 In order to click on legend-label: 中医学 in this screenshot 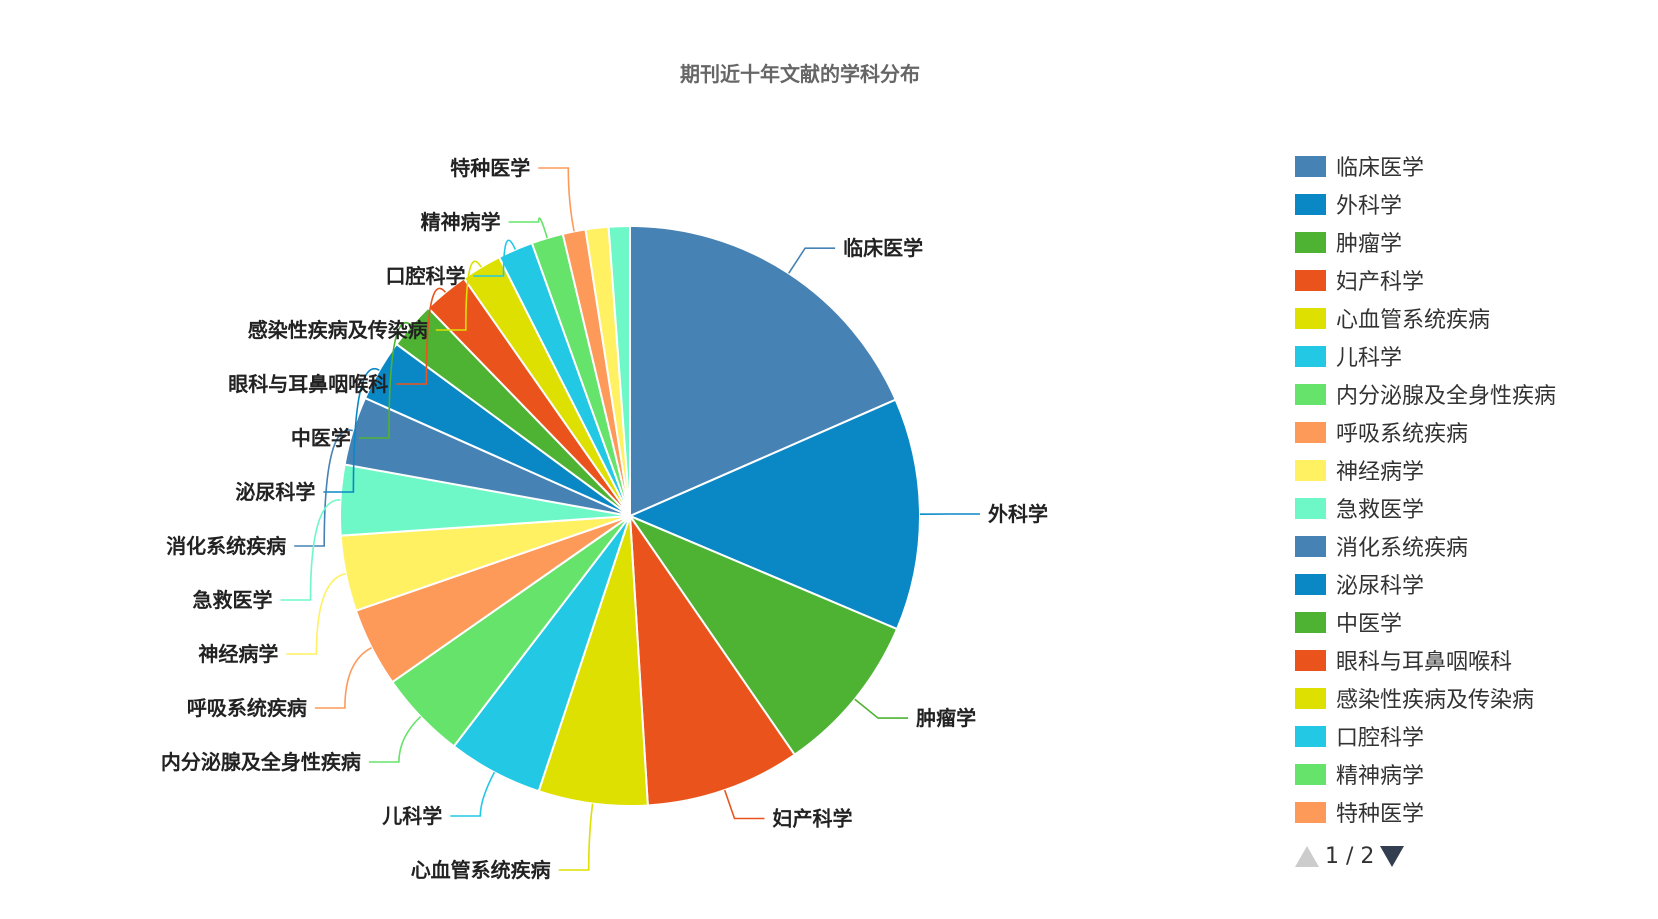, I will do `click(1369, 624)`.